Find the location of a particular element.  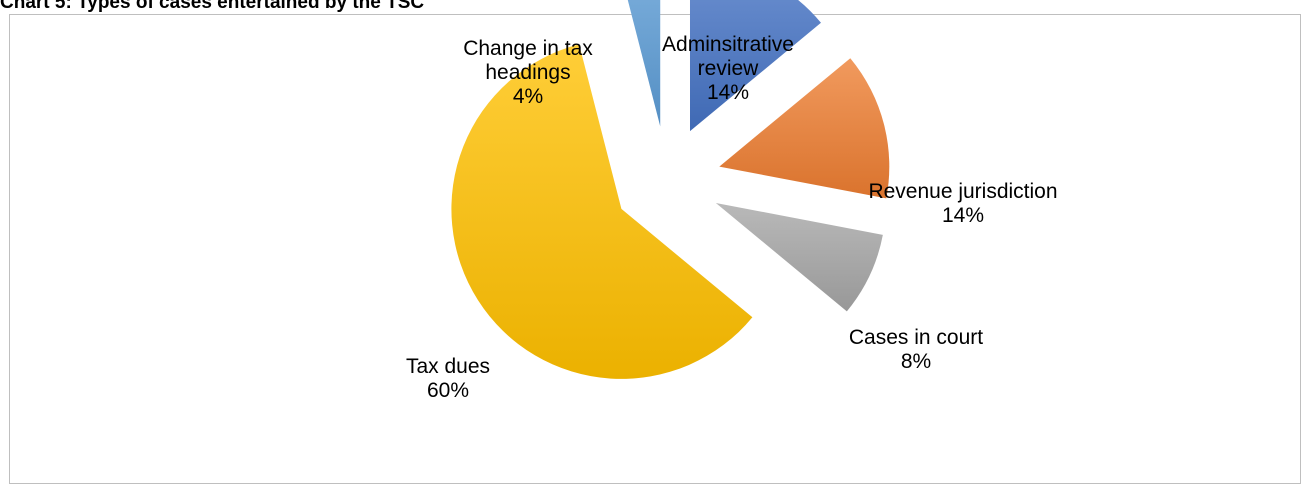

pie-slice-adminsitrative-review is located at coordinates (755, 66).